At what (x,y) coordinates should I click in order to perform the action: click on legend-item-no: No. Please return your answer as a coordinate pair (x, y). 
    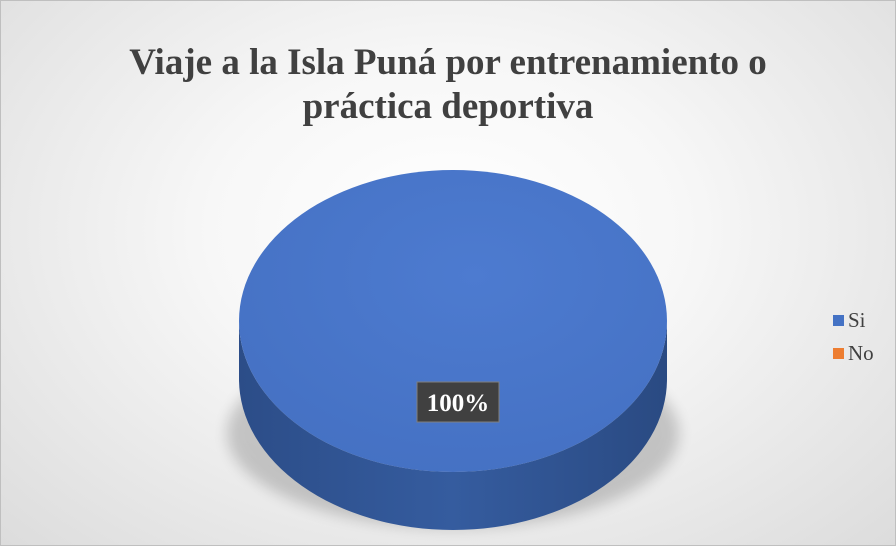
    Looking at the image, I should click on (853, 353).